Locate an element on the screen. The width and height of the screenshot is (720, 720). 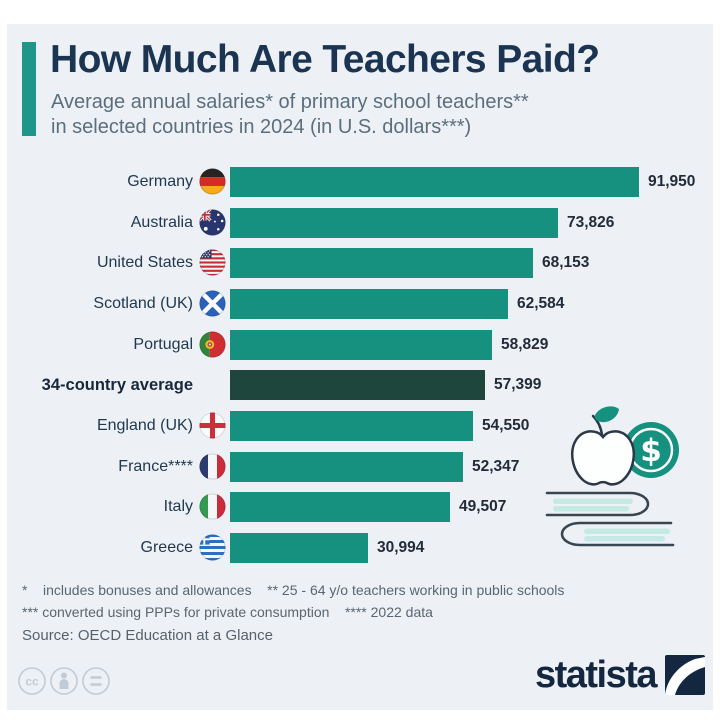
chart-row: France**** 52,347 is located at coordinates (360, 466).